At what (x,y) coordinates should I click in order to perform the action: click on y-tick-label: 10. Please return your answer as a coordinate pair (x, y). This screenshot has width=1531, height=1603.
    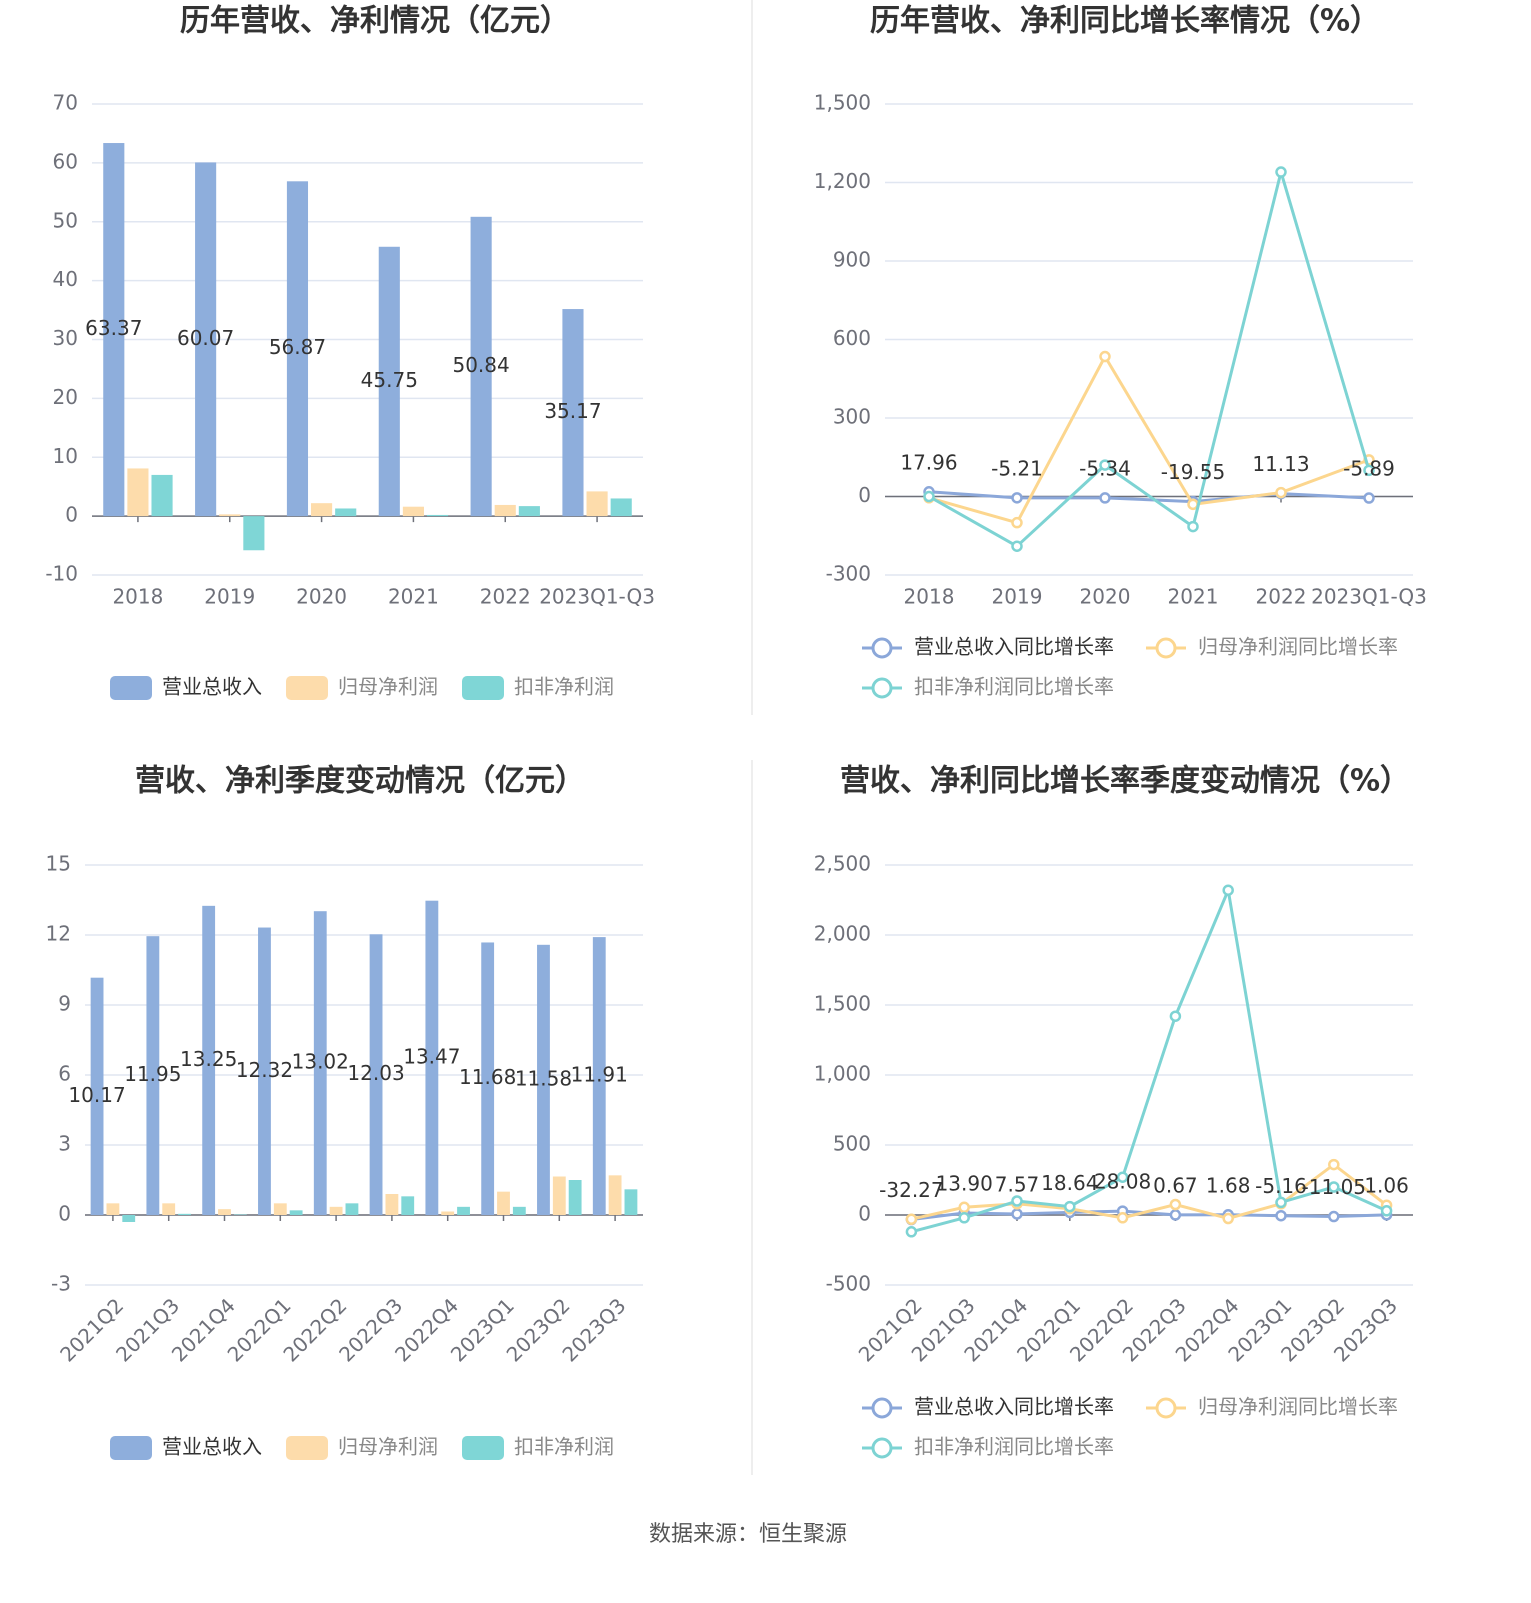
    Looking at the image, I should click on (65, 456).